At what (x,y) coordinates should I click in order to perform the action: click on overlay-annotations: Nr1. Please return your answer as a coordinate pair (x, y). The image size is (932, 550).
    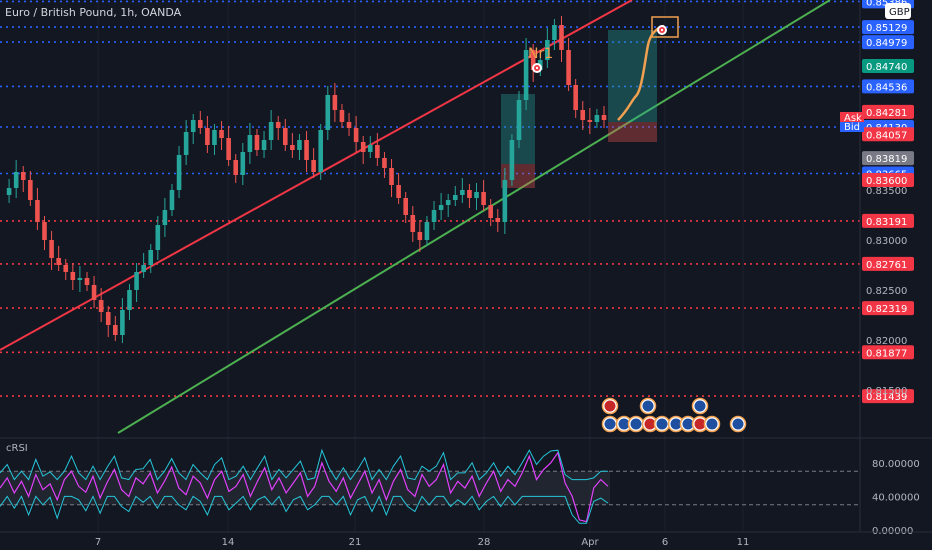
    Looking at the image, I should click on (603, 68).